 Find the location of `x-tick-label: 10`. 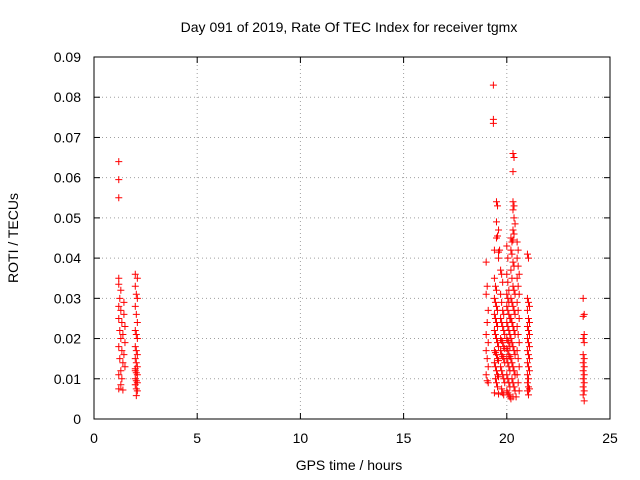

x-tick-label: 10 is located at coordinates (301, 438).